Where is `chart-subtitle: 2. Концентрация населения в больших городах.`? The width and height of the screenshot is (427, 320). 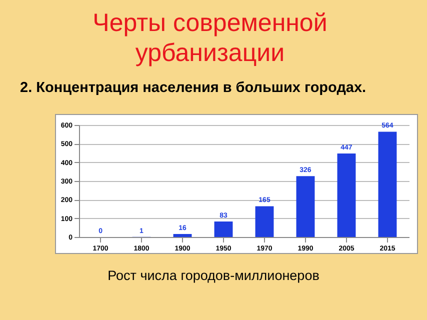
chart-subtitle: 2. Концентрация населения в больших городах. is located at coordinates (194, 88).